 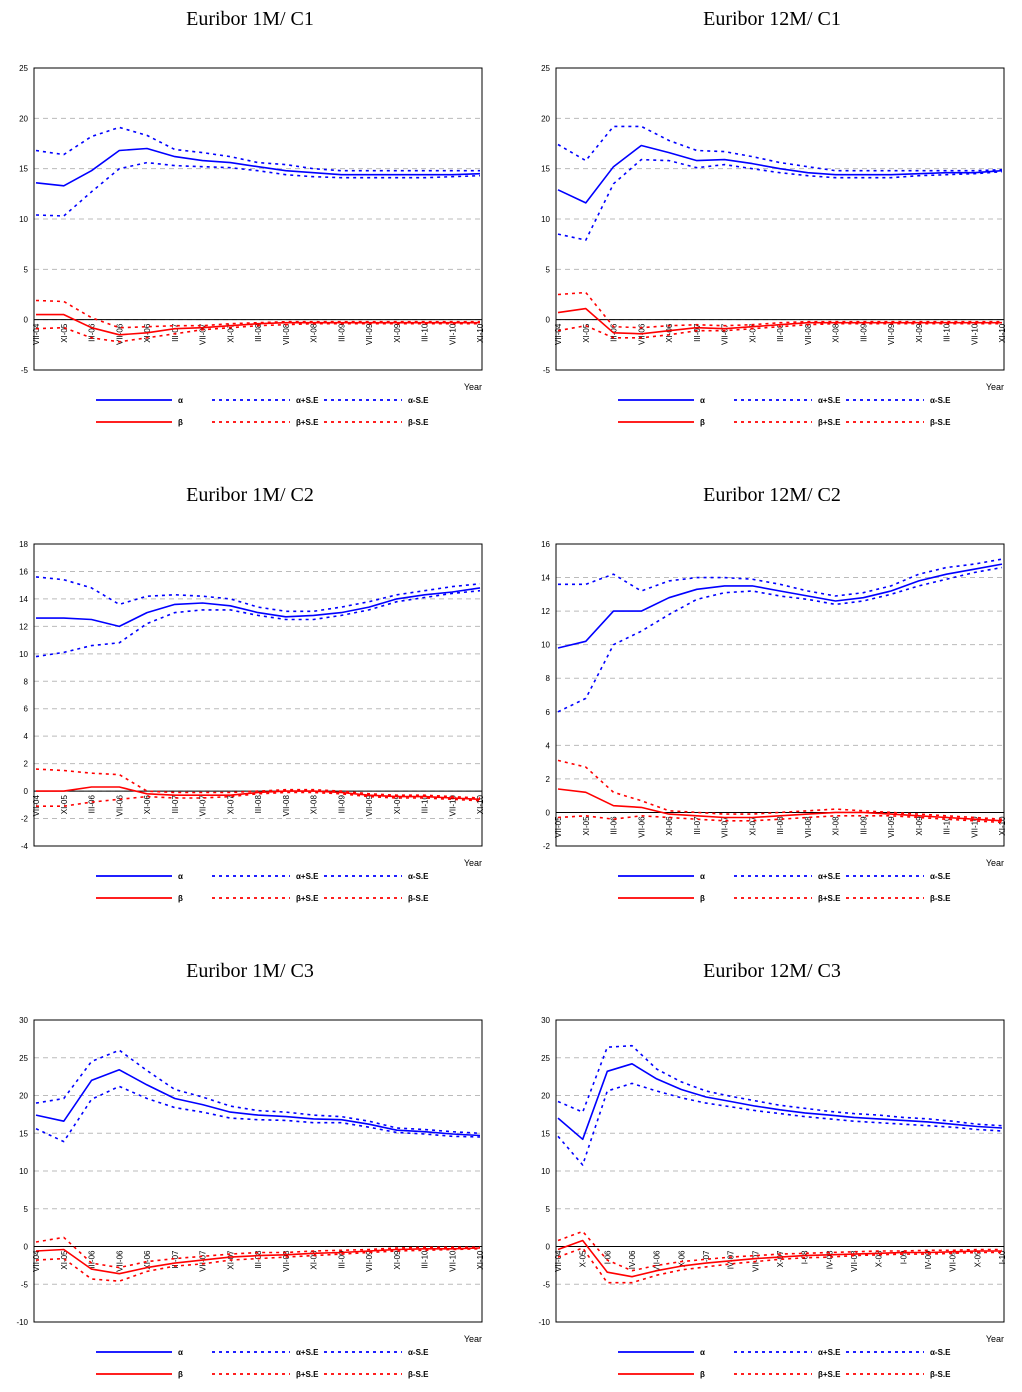 I want to click on x-tick-label: XI-10, so click(x=1002, y=826).